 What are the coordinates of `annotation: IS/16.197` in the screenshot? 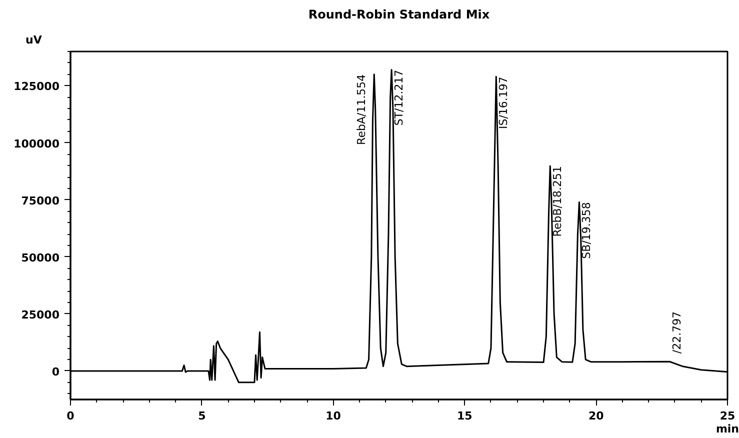 It's located at (503, 103).